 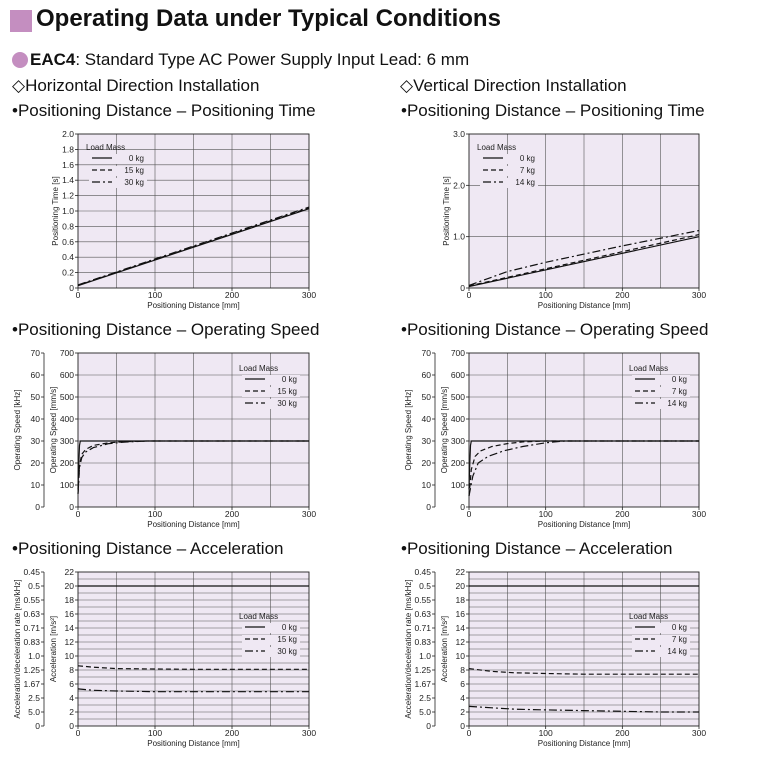 I want to click on x-tick-label: 0, so click(x=78, y=733).